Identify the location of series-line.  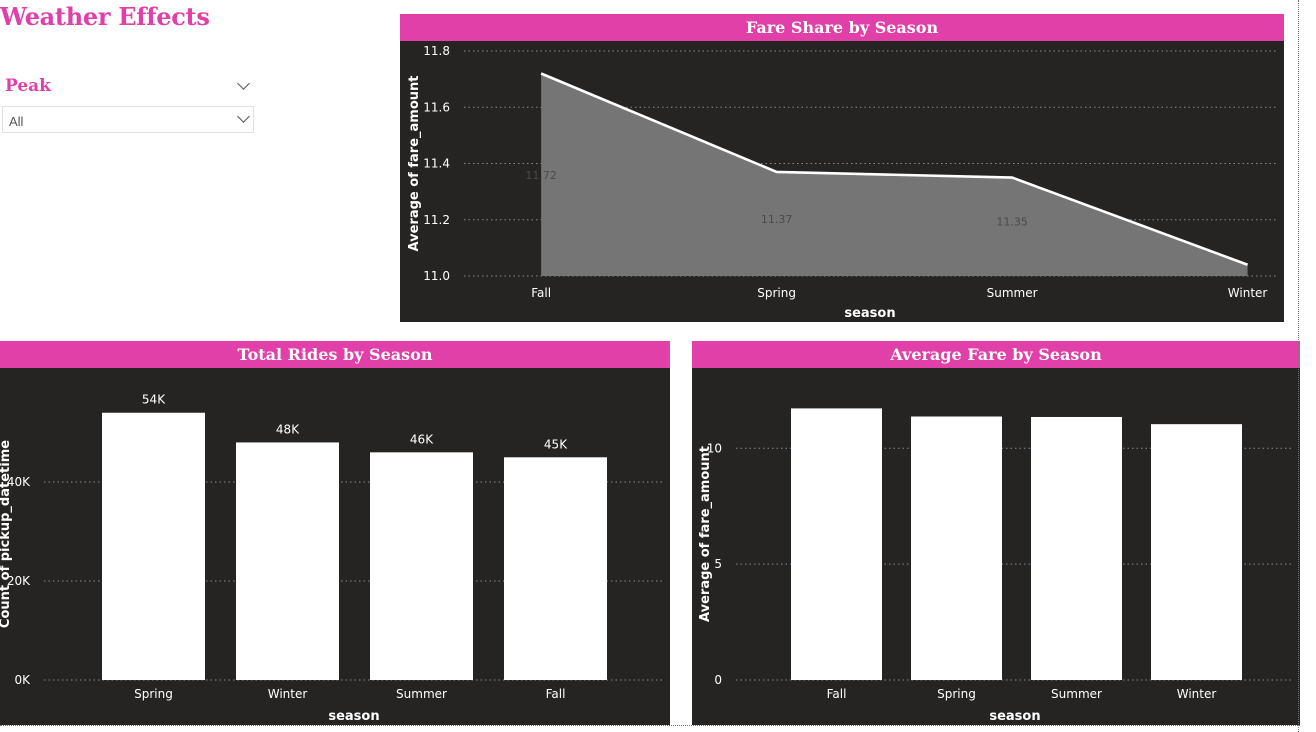
(894, 169).